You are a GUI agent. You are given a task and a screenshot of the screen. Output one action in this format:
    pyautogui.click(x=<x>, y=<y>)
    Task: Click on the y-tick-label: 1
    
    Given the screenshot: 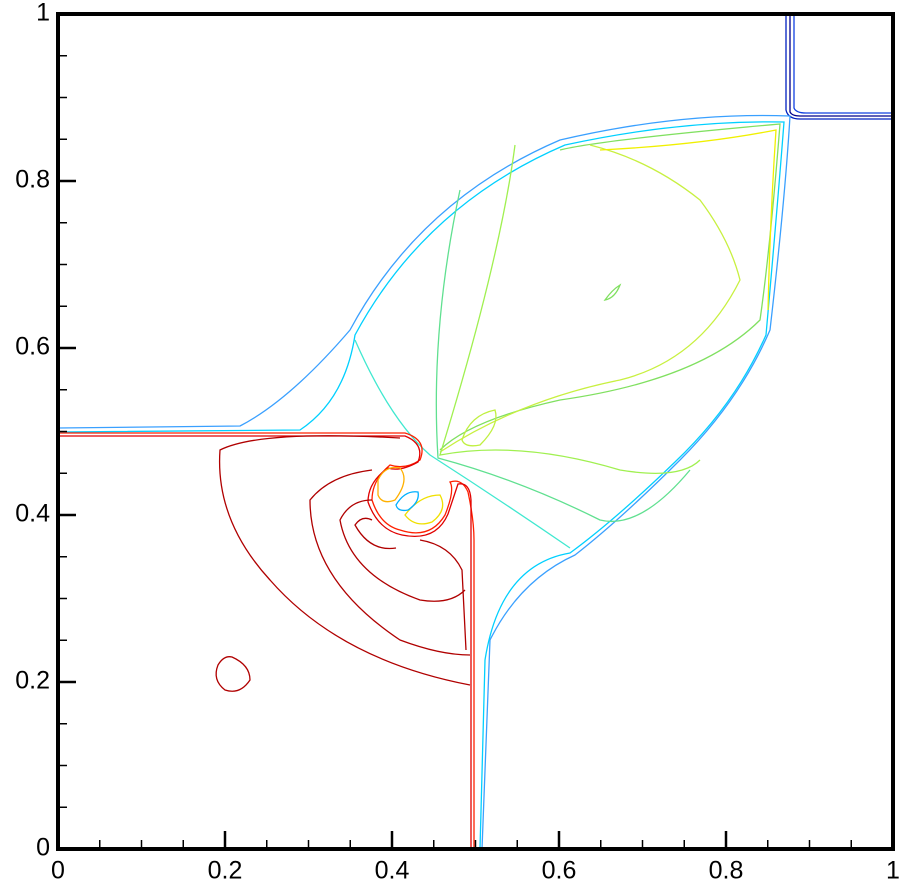 What is the action you would take?
    pyautogui.click(x=43, y=13)
    